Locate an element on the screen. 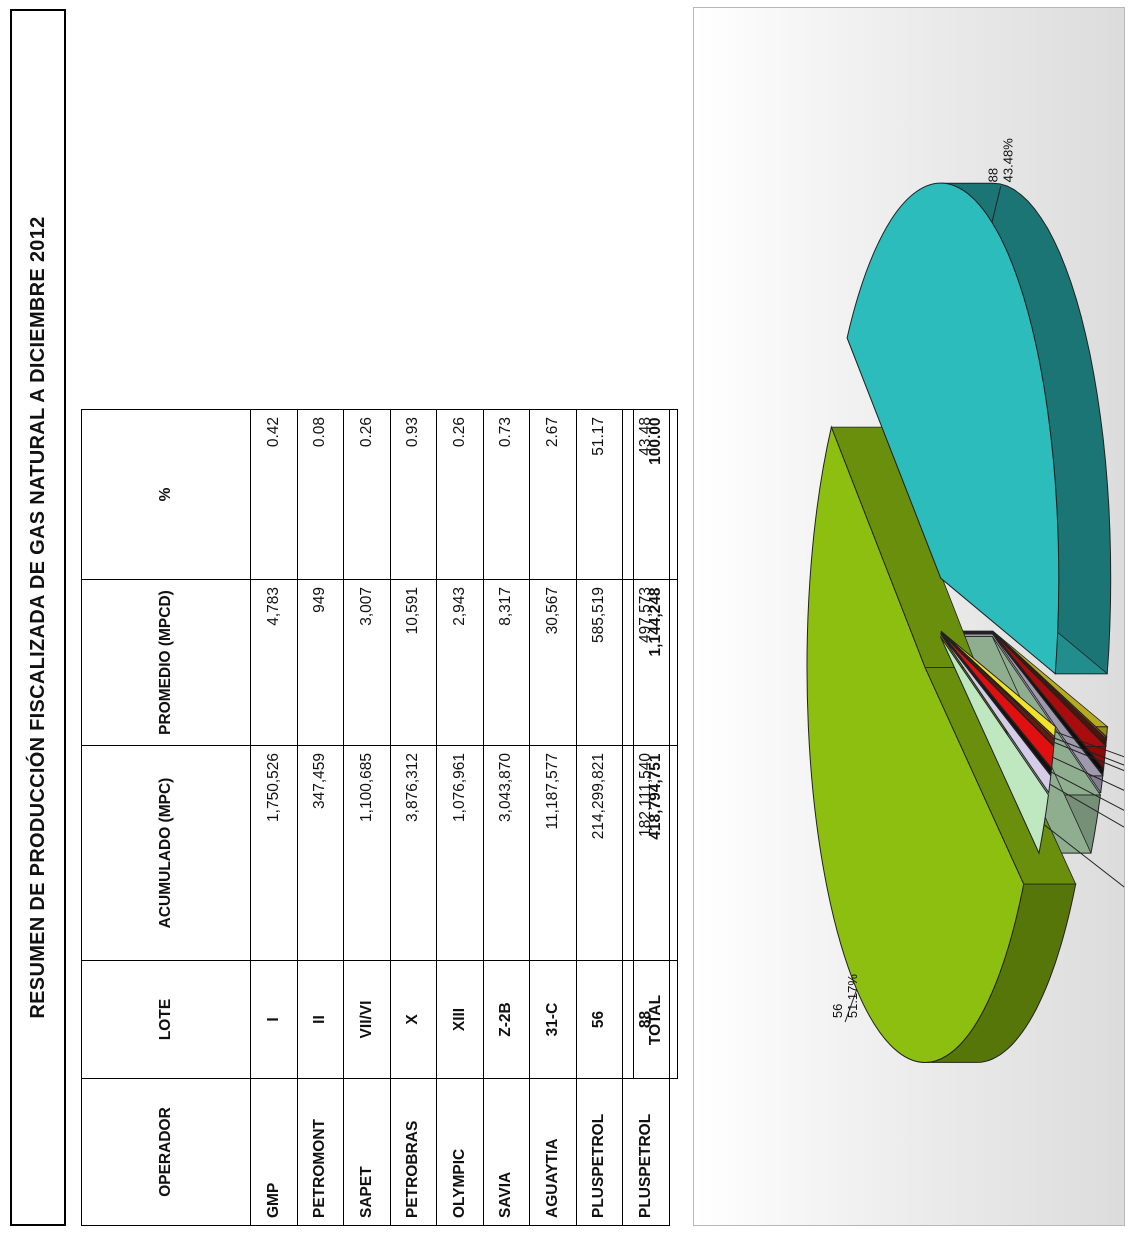 The width and height of the screenshot is (1132, 1234). cell-operador: PETROMONT is located at coordinates (320, 1152).